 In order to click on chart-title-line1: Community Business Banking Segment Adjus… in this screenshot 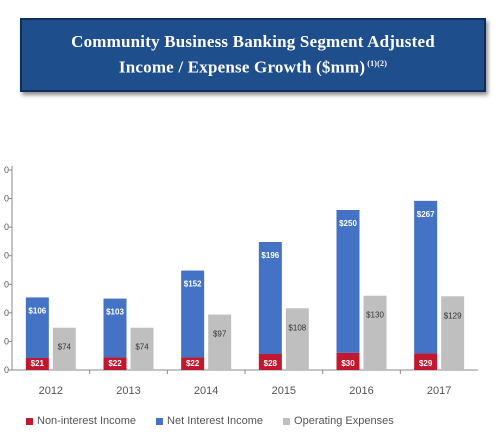, I will do `click(253, 42)`.